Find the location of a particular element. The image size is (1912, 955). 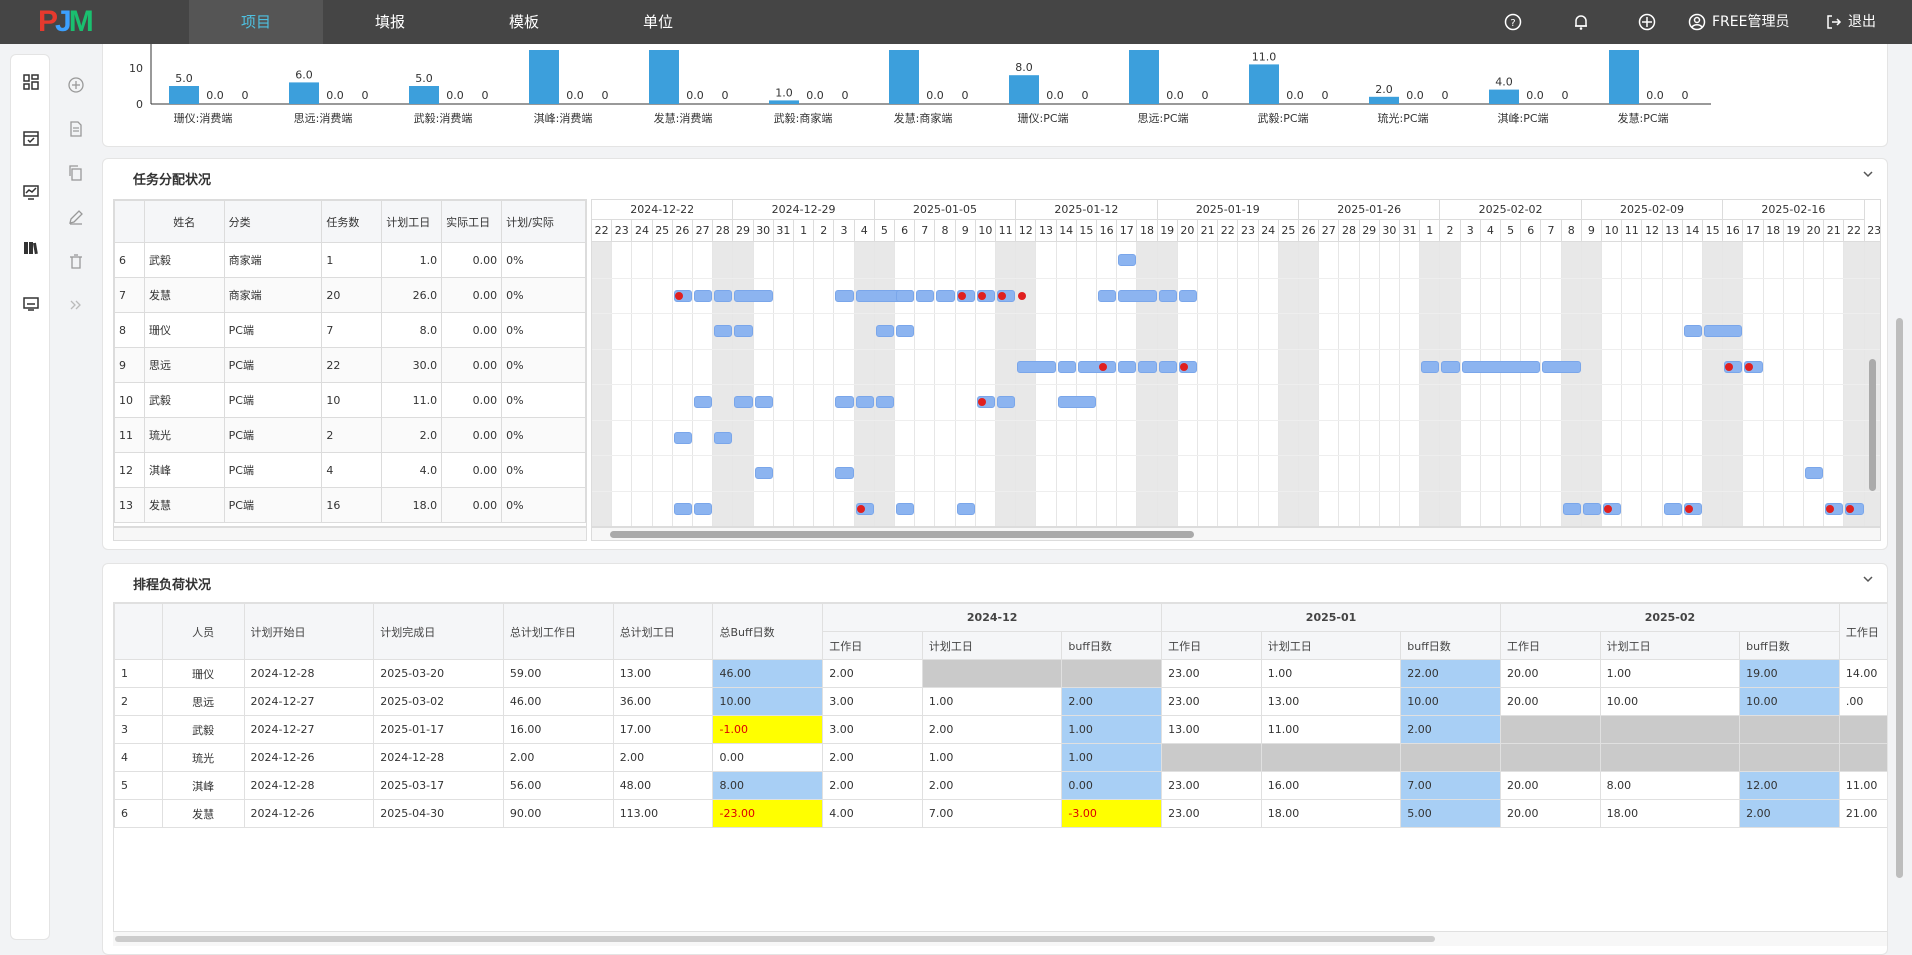

page-vertical-scrollbar is located at coordinates (1899, 598).